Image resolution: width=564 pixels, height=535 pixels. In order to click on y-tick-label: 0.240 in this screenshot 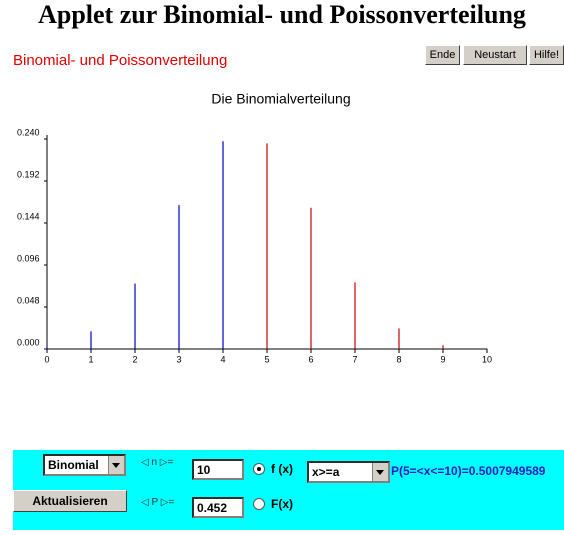, I will do `click(28, 132)`.